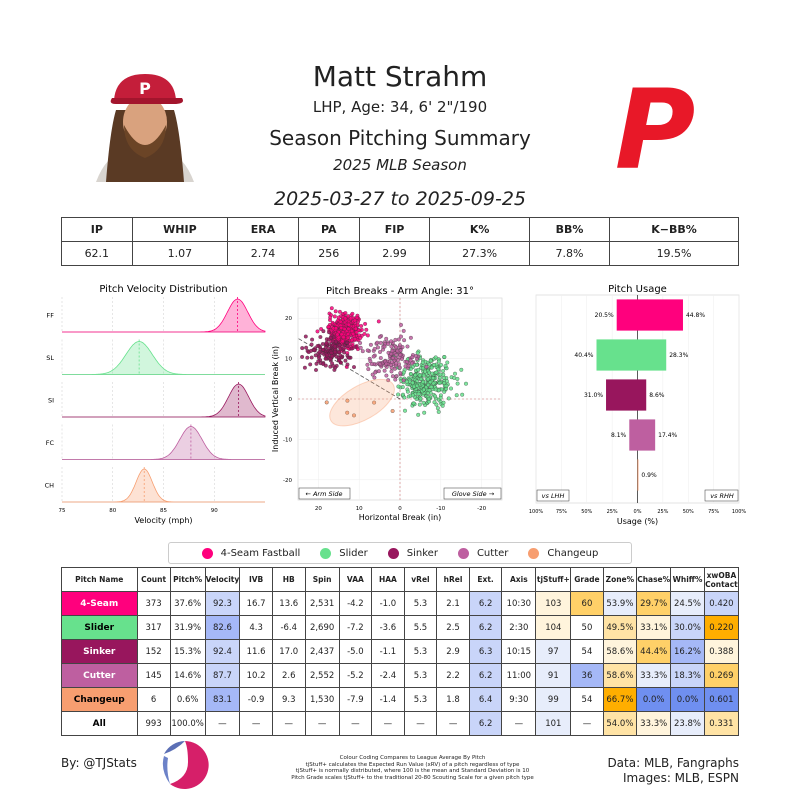 The image size is (800, 800). What do you see at coordinates (163, 443) in the screenshot?
I see `density-curve-fc` at bounding box center [163, 443].